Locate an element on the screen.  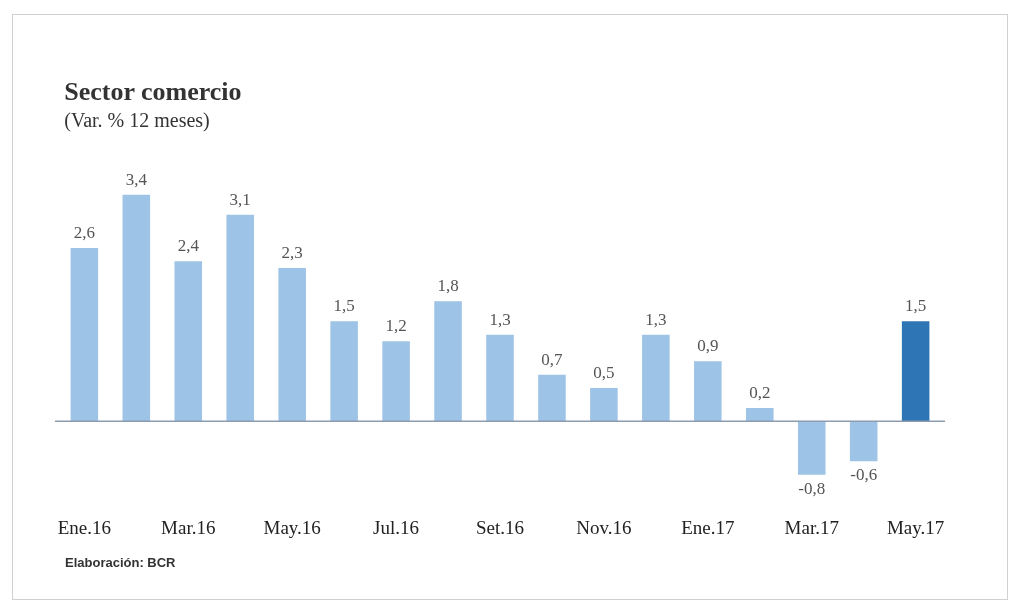
data-label: 0,5 is located at coordinates (604, 372).